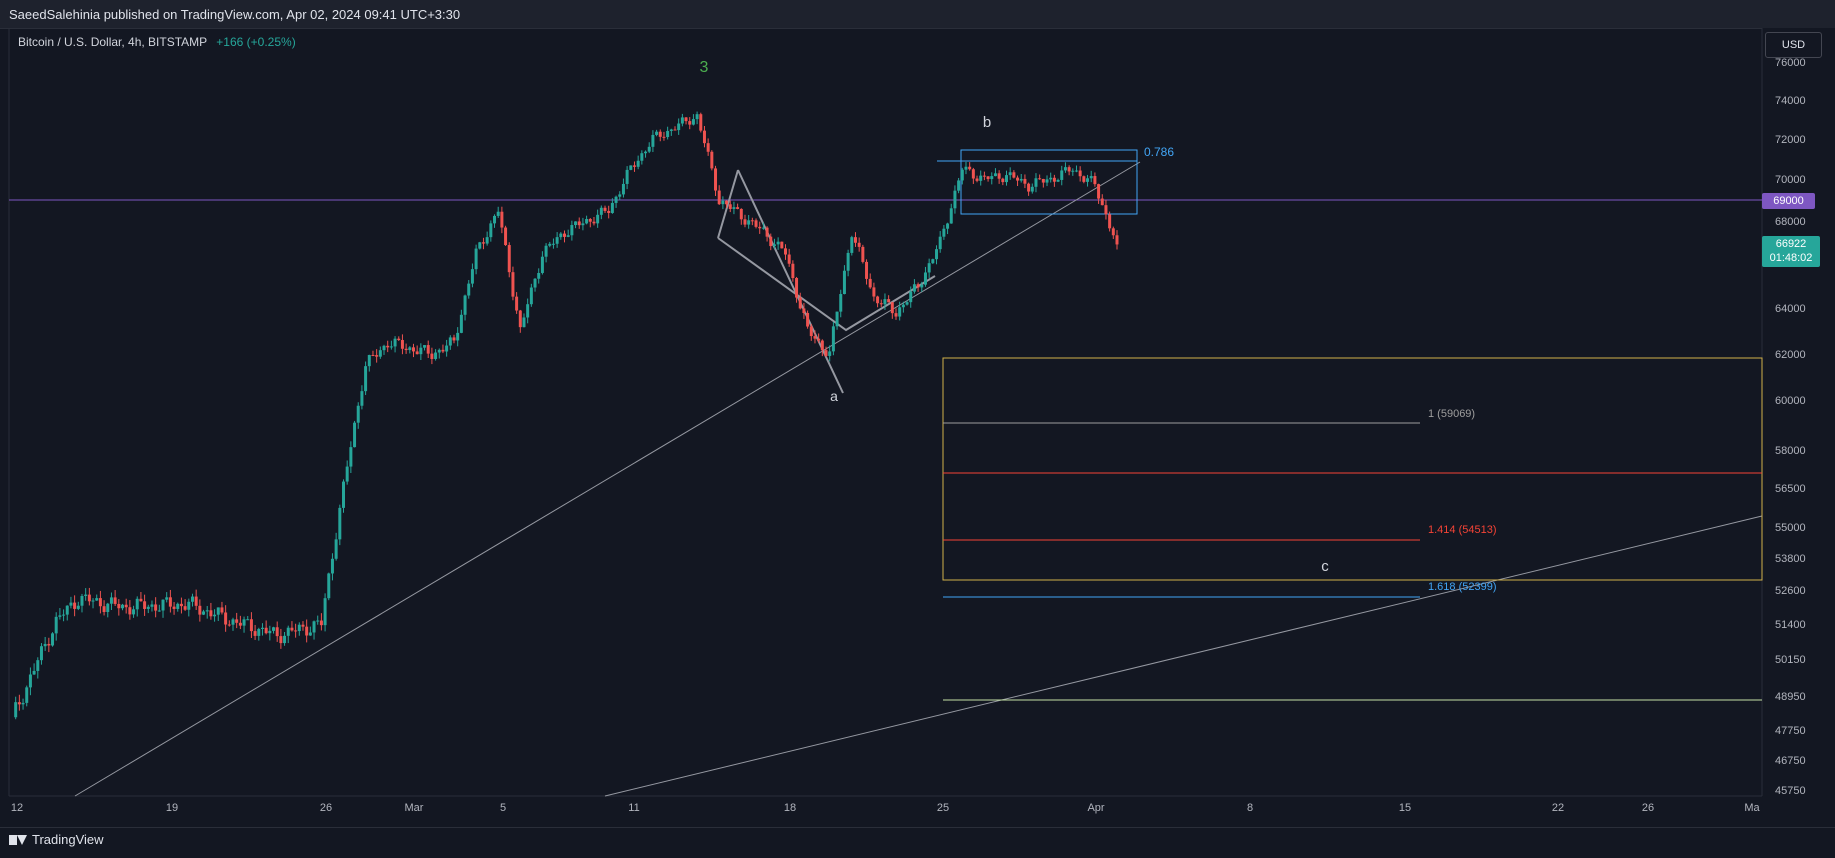  What do you see at coordinates (503, 808) in the screenshot?
I see `time-axis-label: 5` at bounding box center [503, 808].